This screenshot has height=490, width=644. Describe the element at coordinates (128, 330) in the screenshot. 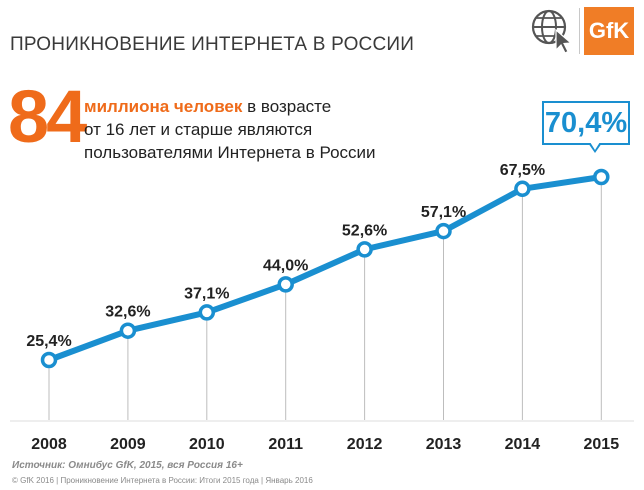

I see `data-point-2009` at that location.